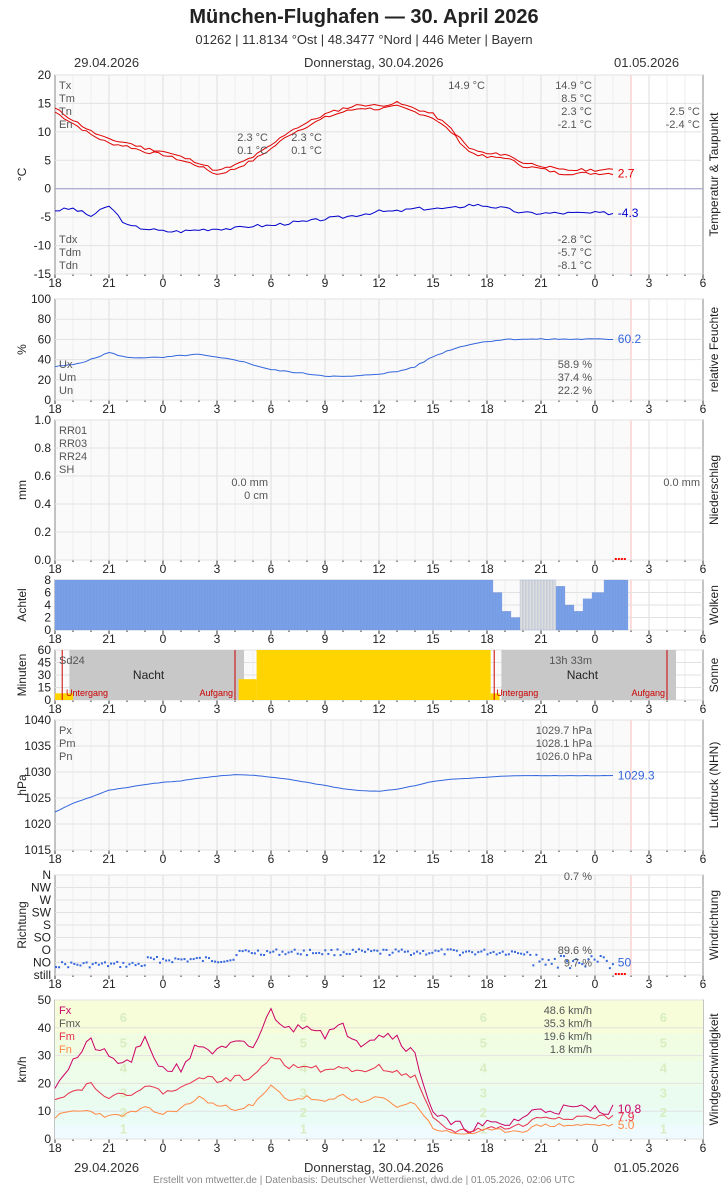 The image size is (728, 1190). What do you see at coordinates (575, 951) in the screenshot?
I see `dir-stat-o: 89.6 %` at bounding box center [575, 951].